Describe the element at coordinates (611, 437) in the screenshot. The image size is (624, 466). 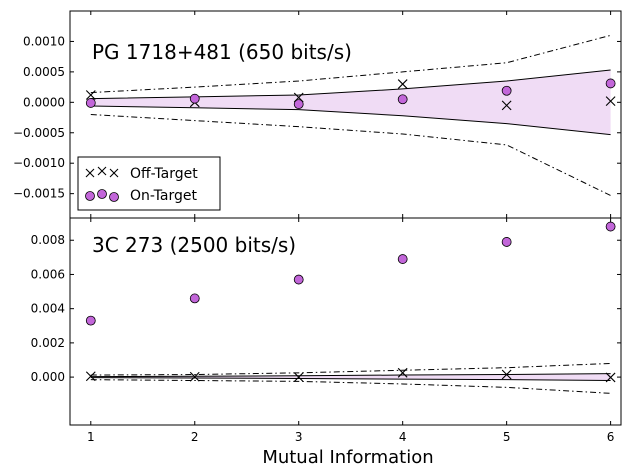
I see `x-tick-label: 6` at that location.